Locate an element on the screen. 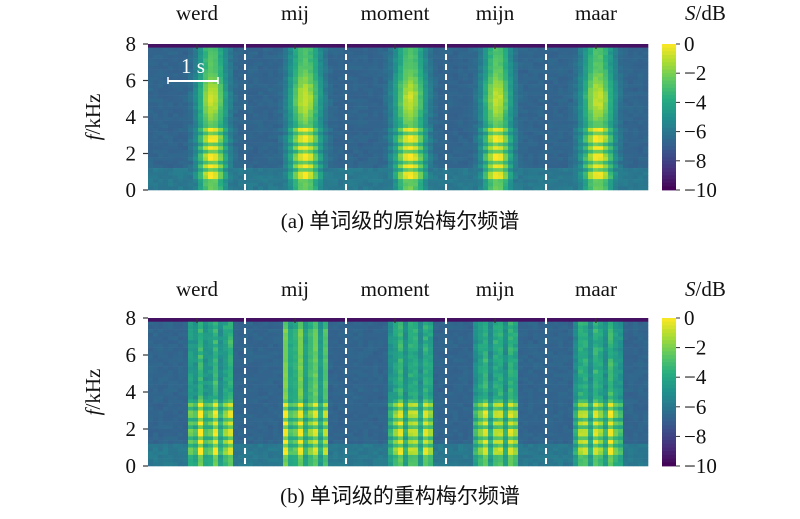 This screenshot has width=800, height=519. y-tick-label: 2 is located at coordinates (131, 154).